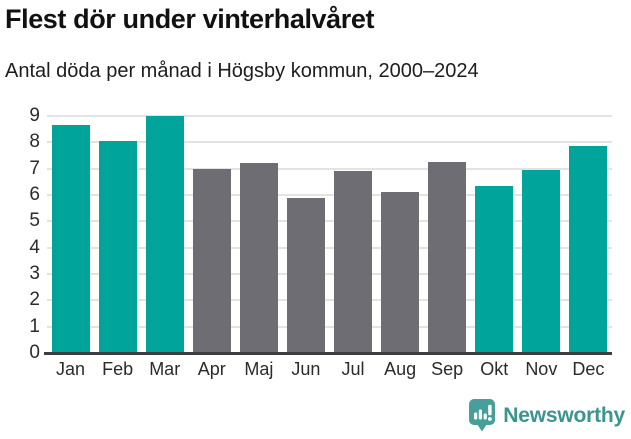  What do you see at coordinates (353, 262) in the screenshot?
I see `bar-jul` at bounding box center [353, 262].